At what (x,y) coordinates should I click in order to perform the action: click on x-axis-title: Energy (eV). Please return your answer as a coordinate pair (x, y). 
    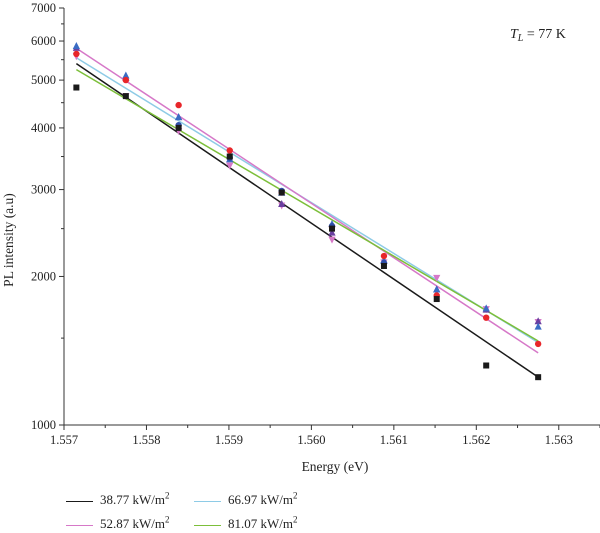
    Looking at the image, I should click on (335, 466).